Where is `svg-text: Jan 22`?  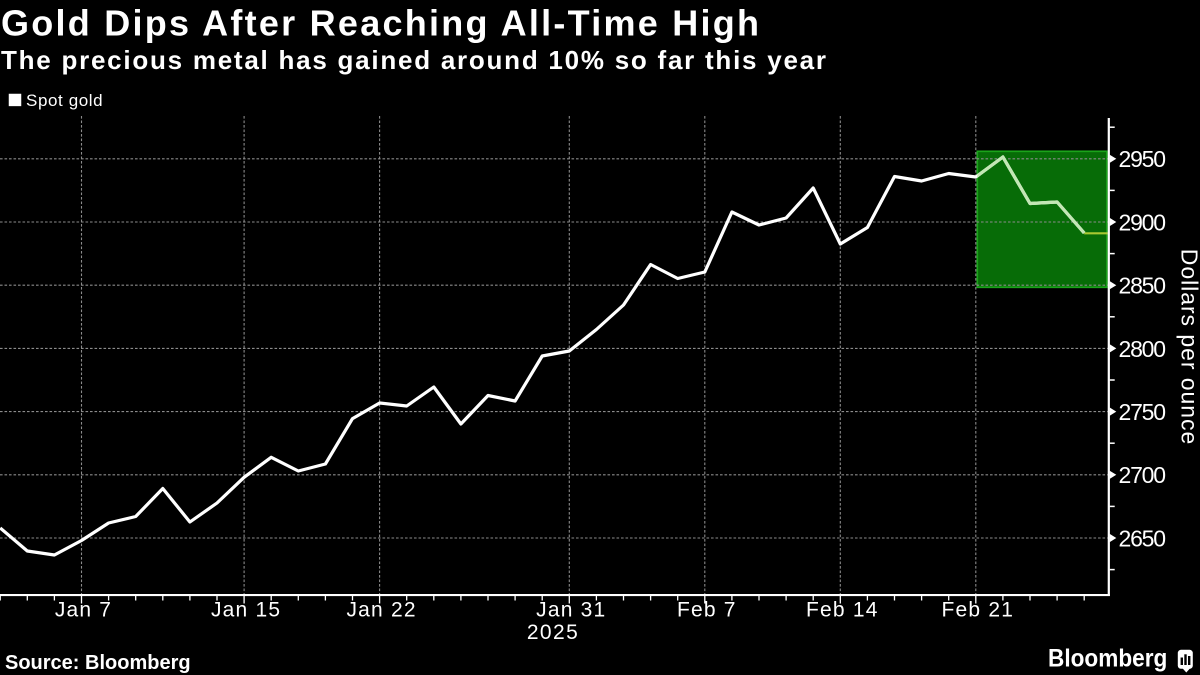
svg-text: Jan 22 is located at coordinates (381, 609).